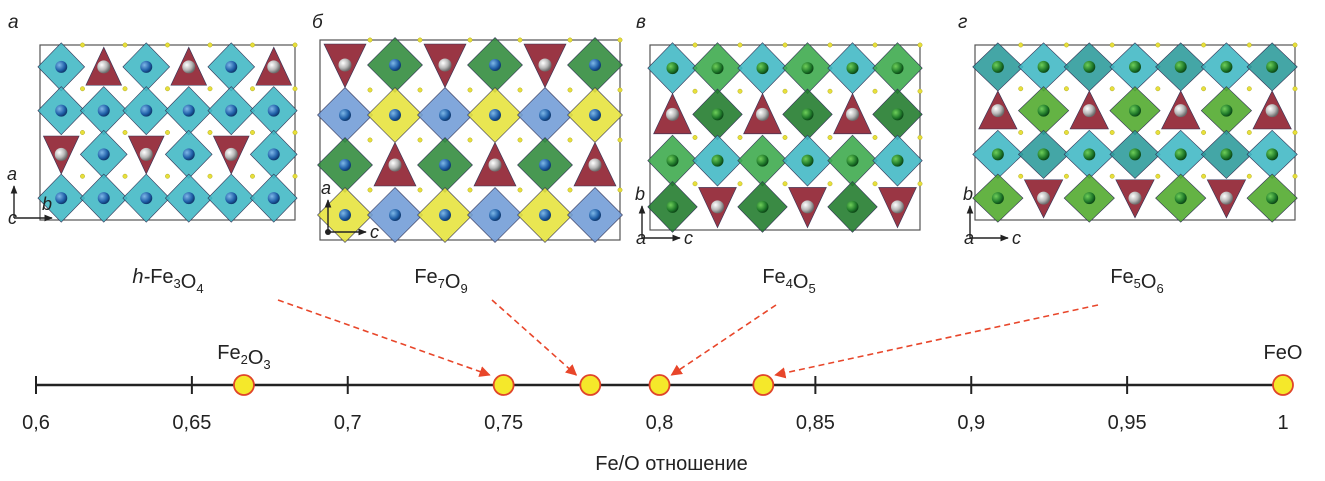  Describe the element at coordinates (348, 423) in the screenshot. I see `scale-tick-label: 0,7` at that location.